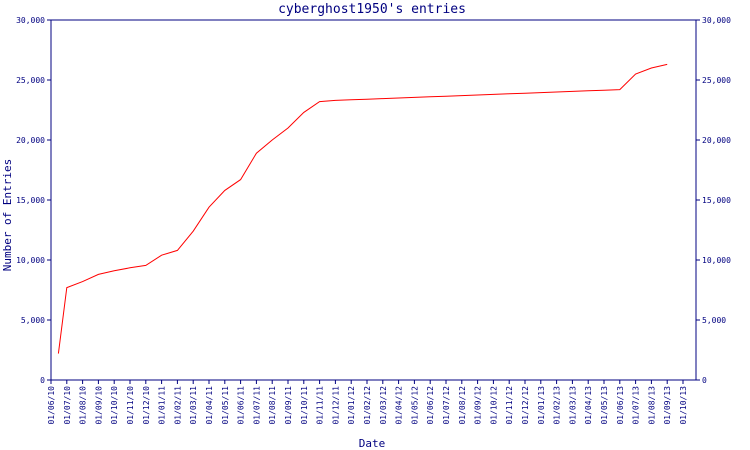 This screenshot has height=450, width=750. What do you see at coordinates (588, 405) in the screenshot?
I see `x-tick-label: 01/04/13` at bounding box center [588, 405].